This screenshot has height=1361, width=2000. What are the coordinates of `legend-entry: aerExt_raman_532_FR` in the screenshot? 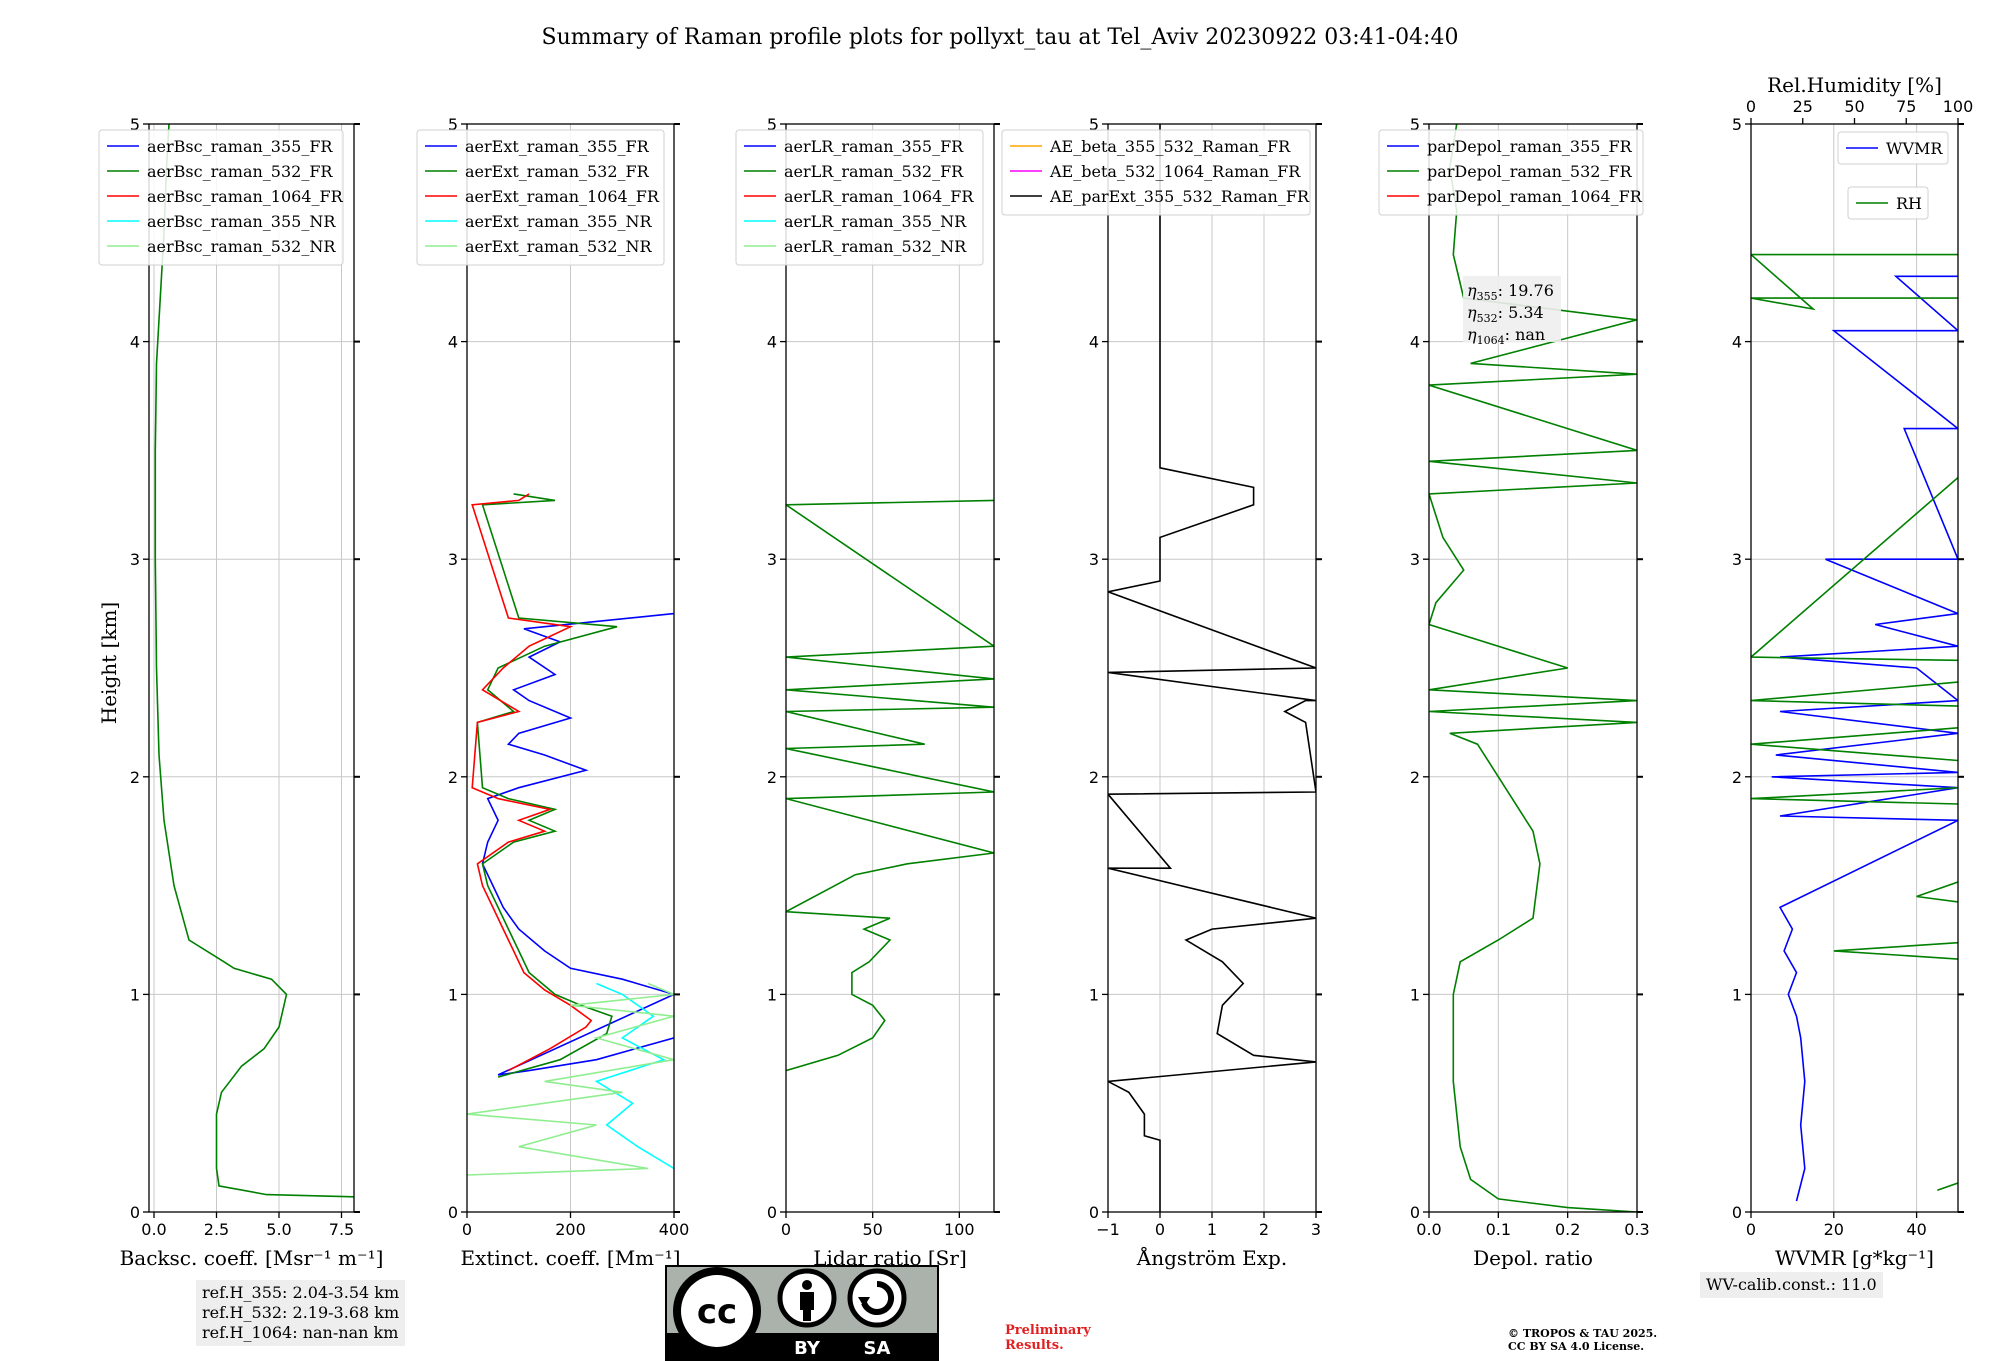 It's located at (557, 171).